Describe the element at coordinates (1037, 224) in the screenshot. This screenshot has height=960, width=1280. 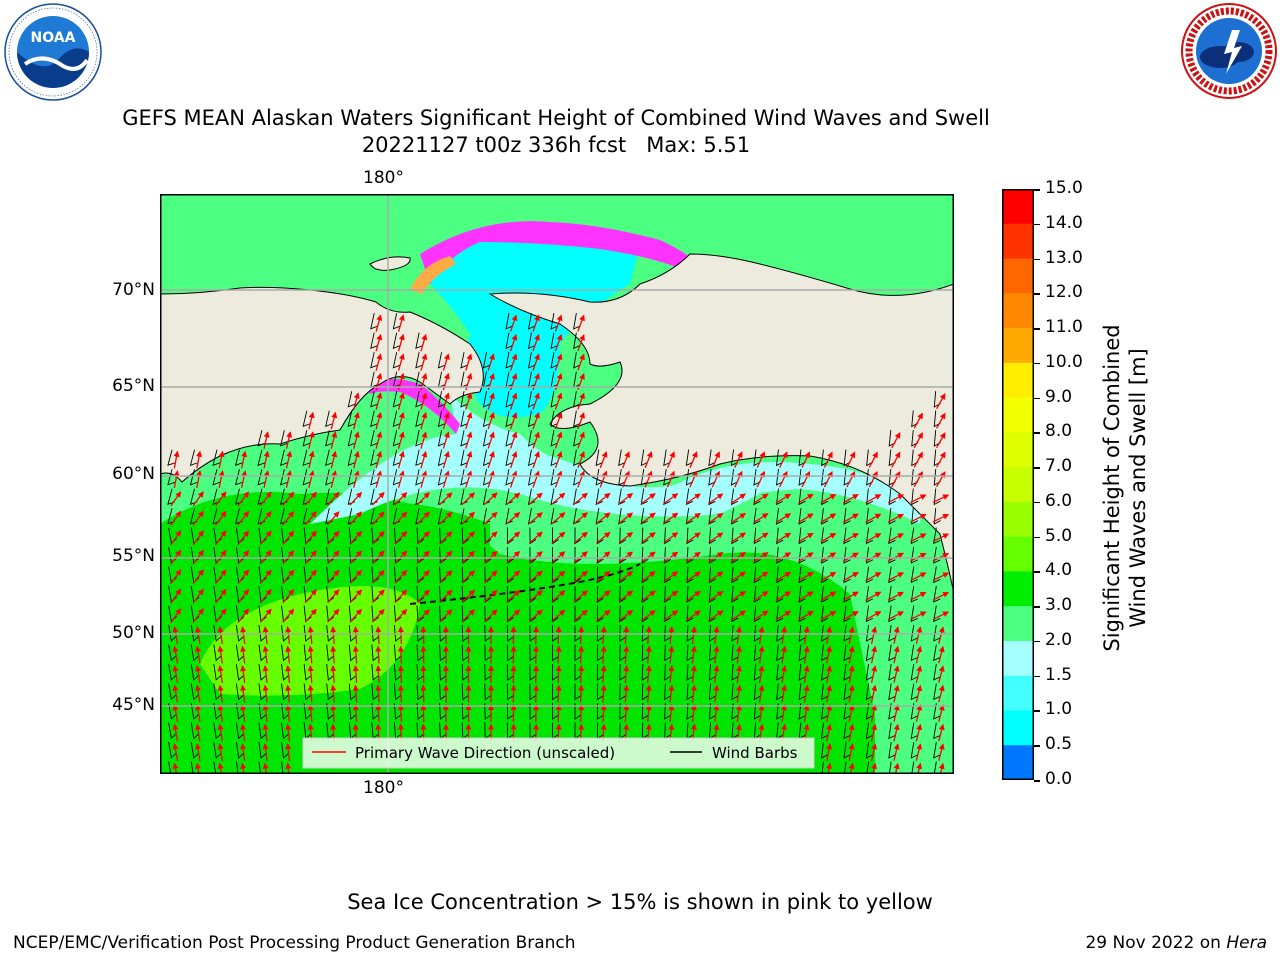
I see `colorbar-tick-mark` at that location.